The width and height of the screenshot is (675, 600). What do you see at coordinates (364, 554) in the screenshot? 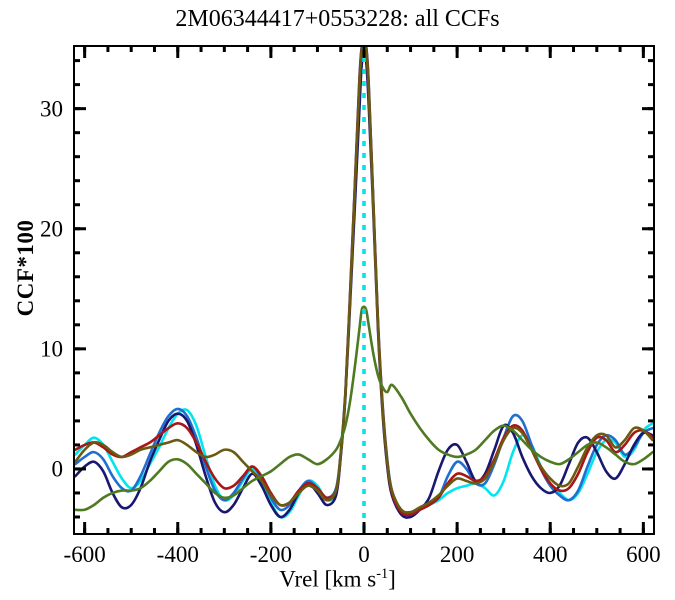
I see `x-tick-label: 0` at bounding box center [364, 554].